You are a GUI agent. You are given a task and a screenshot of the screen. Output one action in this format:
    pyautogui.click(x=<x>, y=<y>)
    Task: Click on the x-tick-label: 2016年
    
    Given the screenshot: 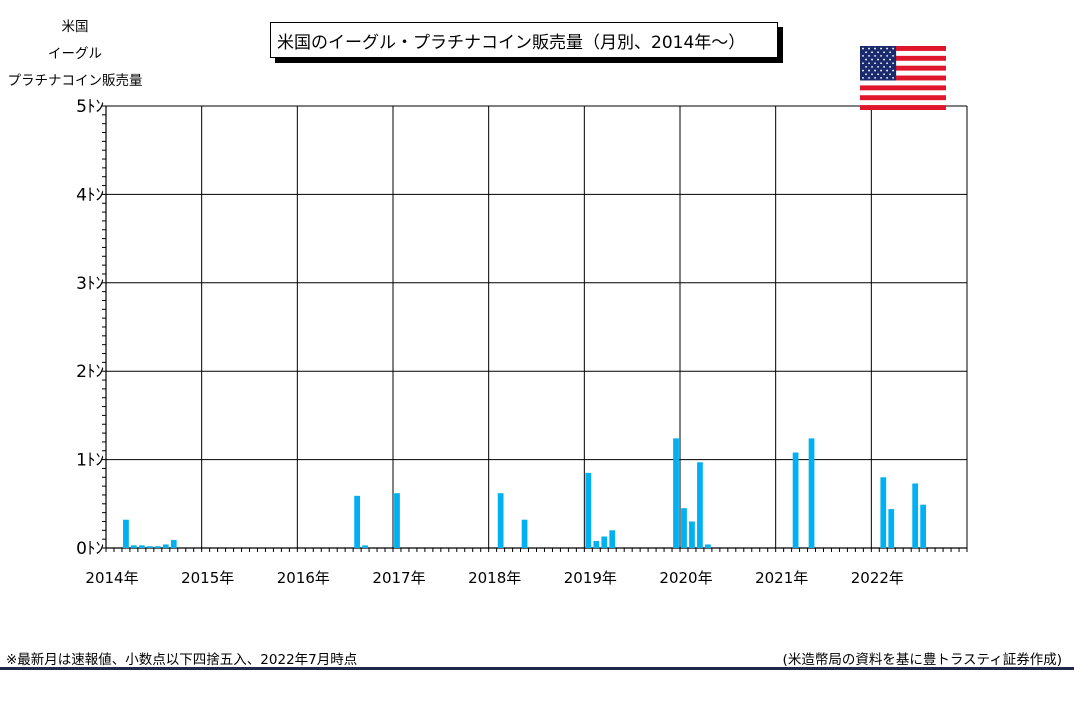 What is the action you would take?
    pyautogui.click(x=303, y=578)
    